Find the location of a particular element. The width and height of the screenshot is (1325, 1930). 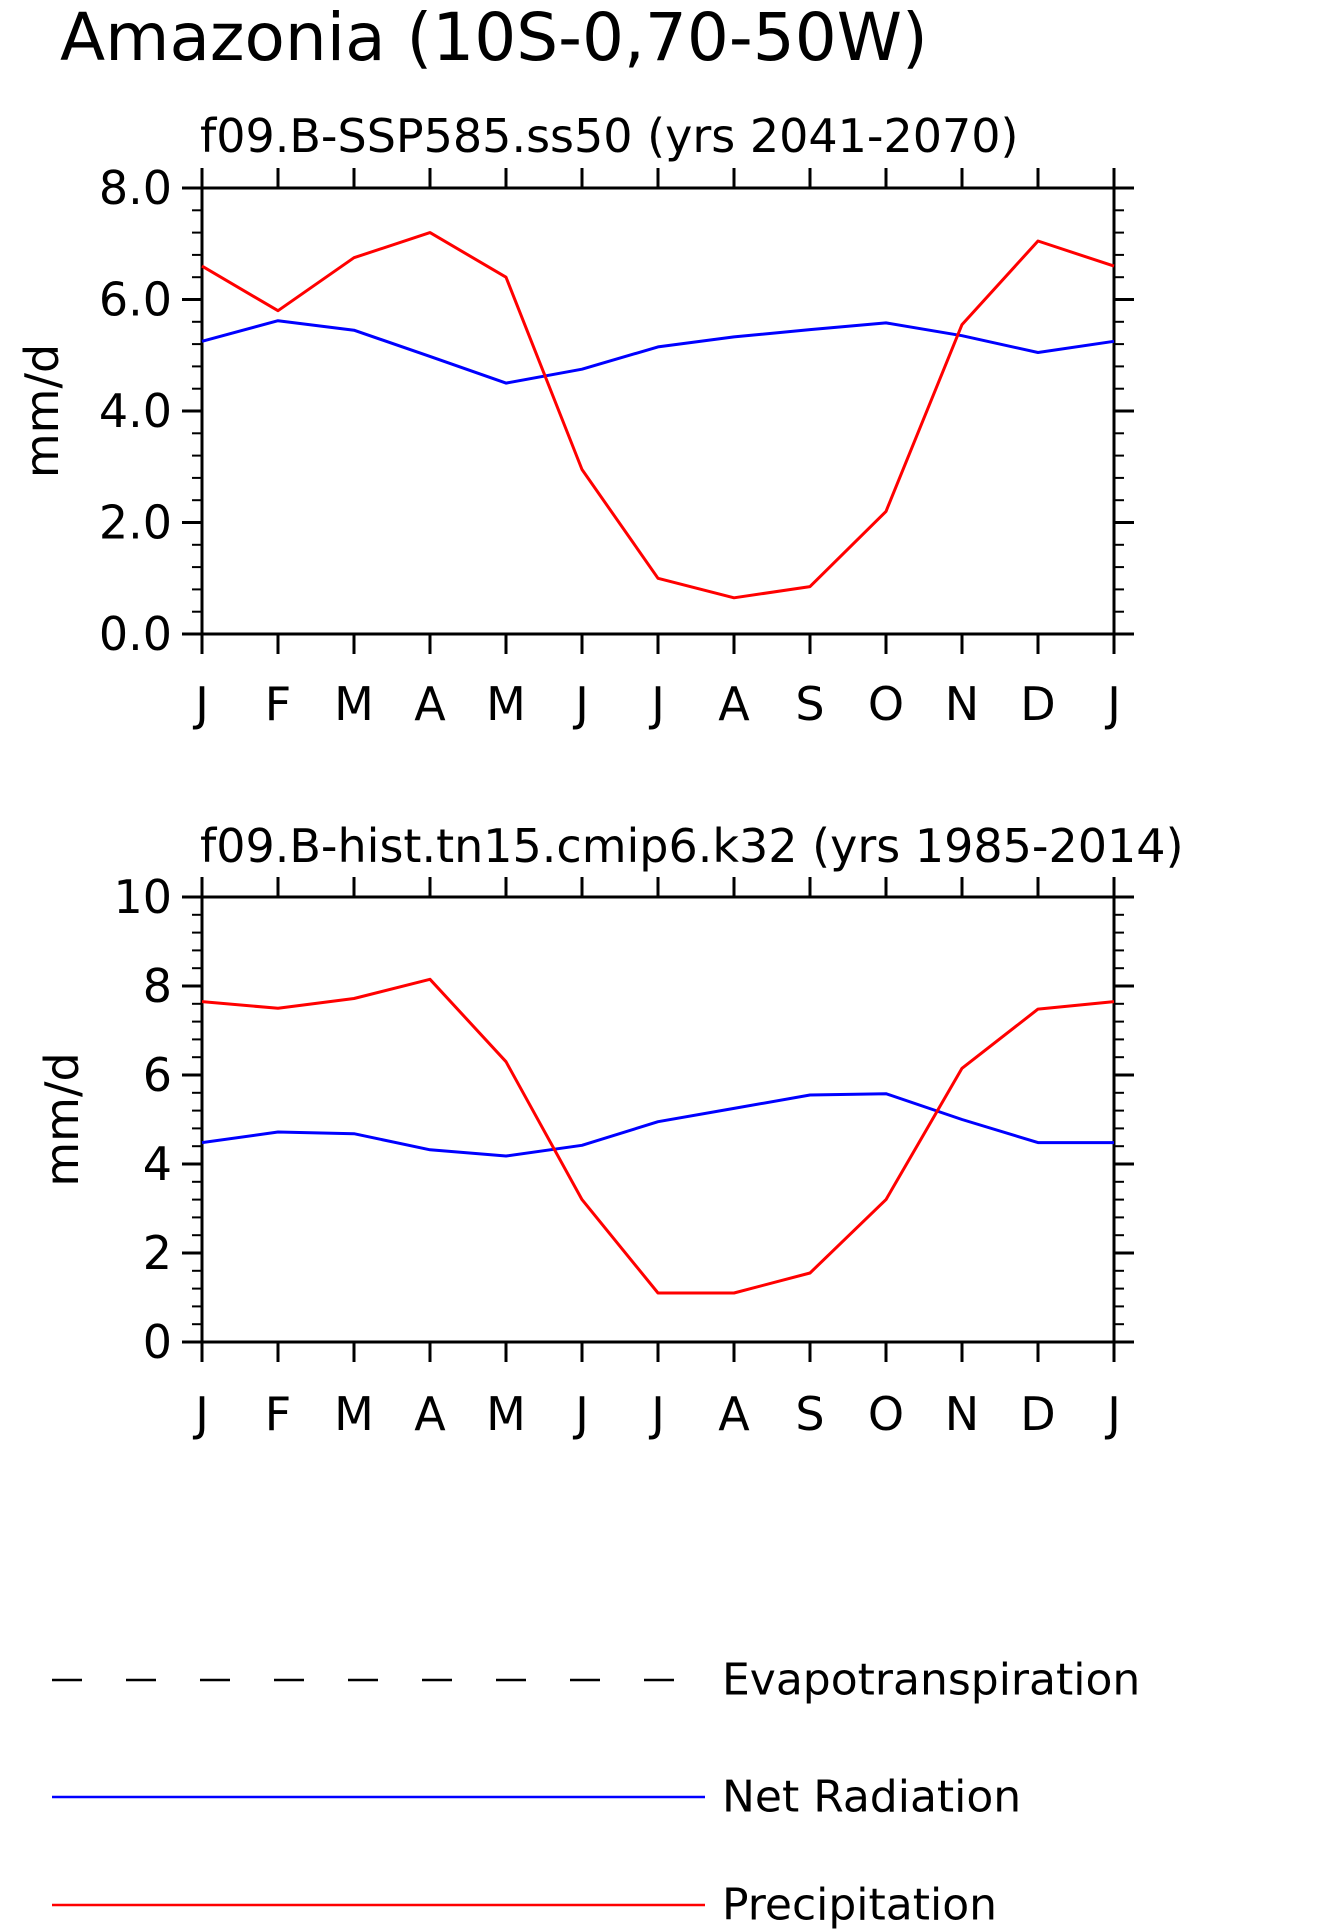

legend-label-net-radiation: Net Radiation is located at coordinates (871, 1797).